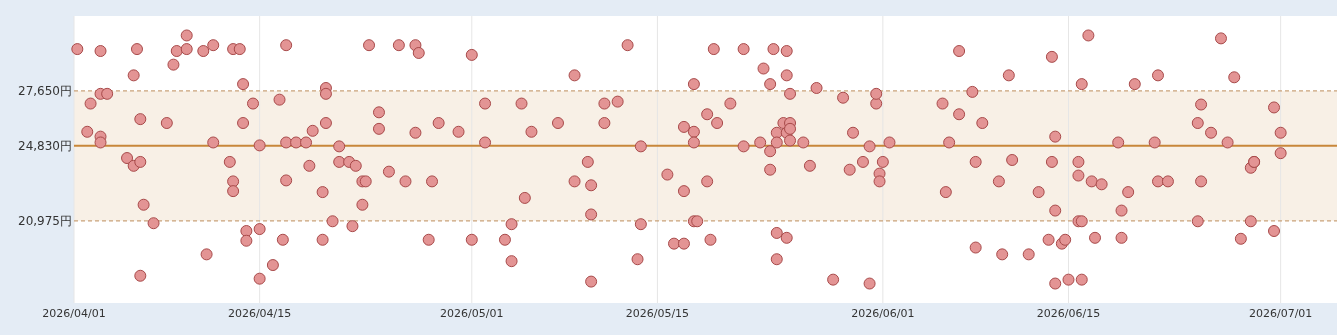  Describe the element at coordinates (45, 90) in the screenshot. I see `y-tick-label: 27,650円` at that location.